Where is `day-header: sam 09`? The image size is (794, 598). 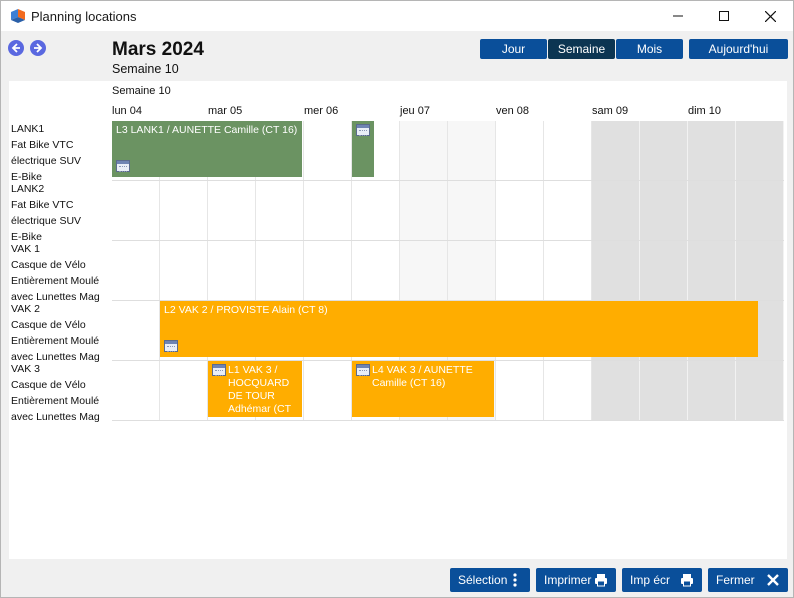
day-header: sam 09 is located at coordinates (610, 111).